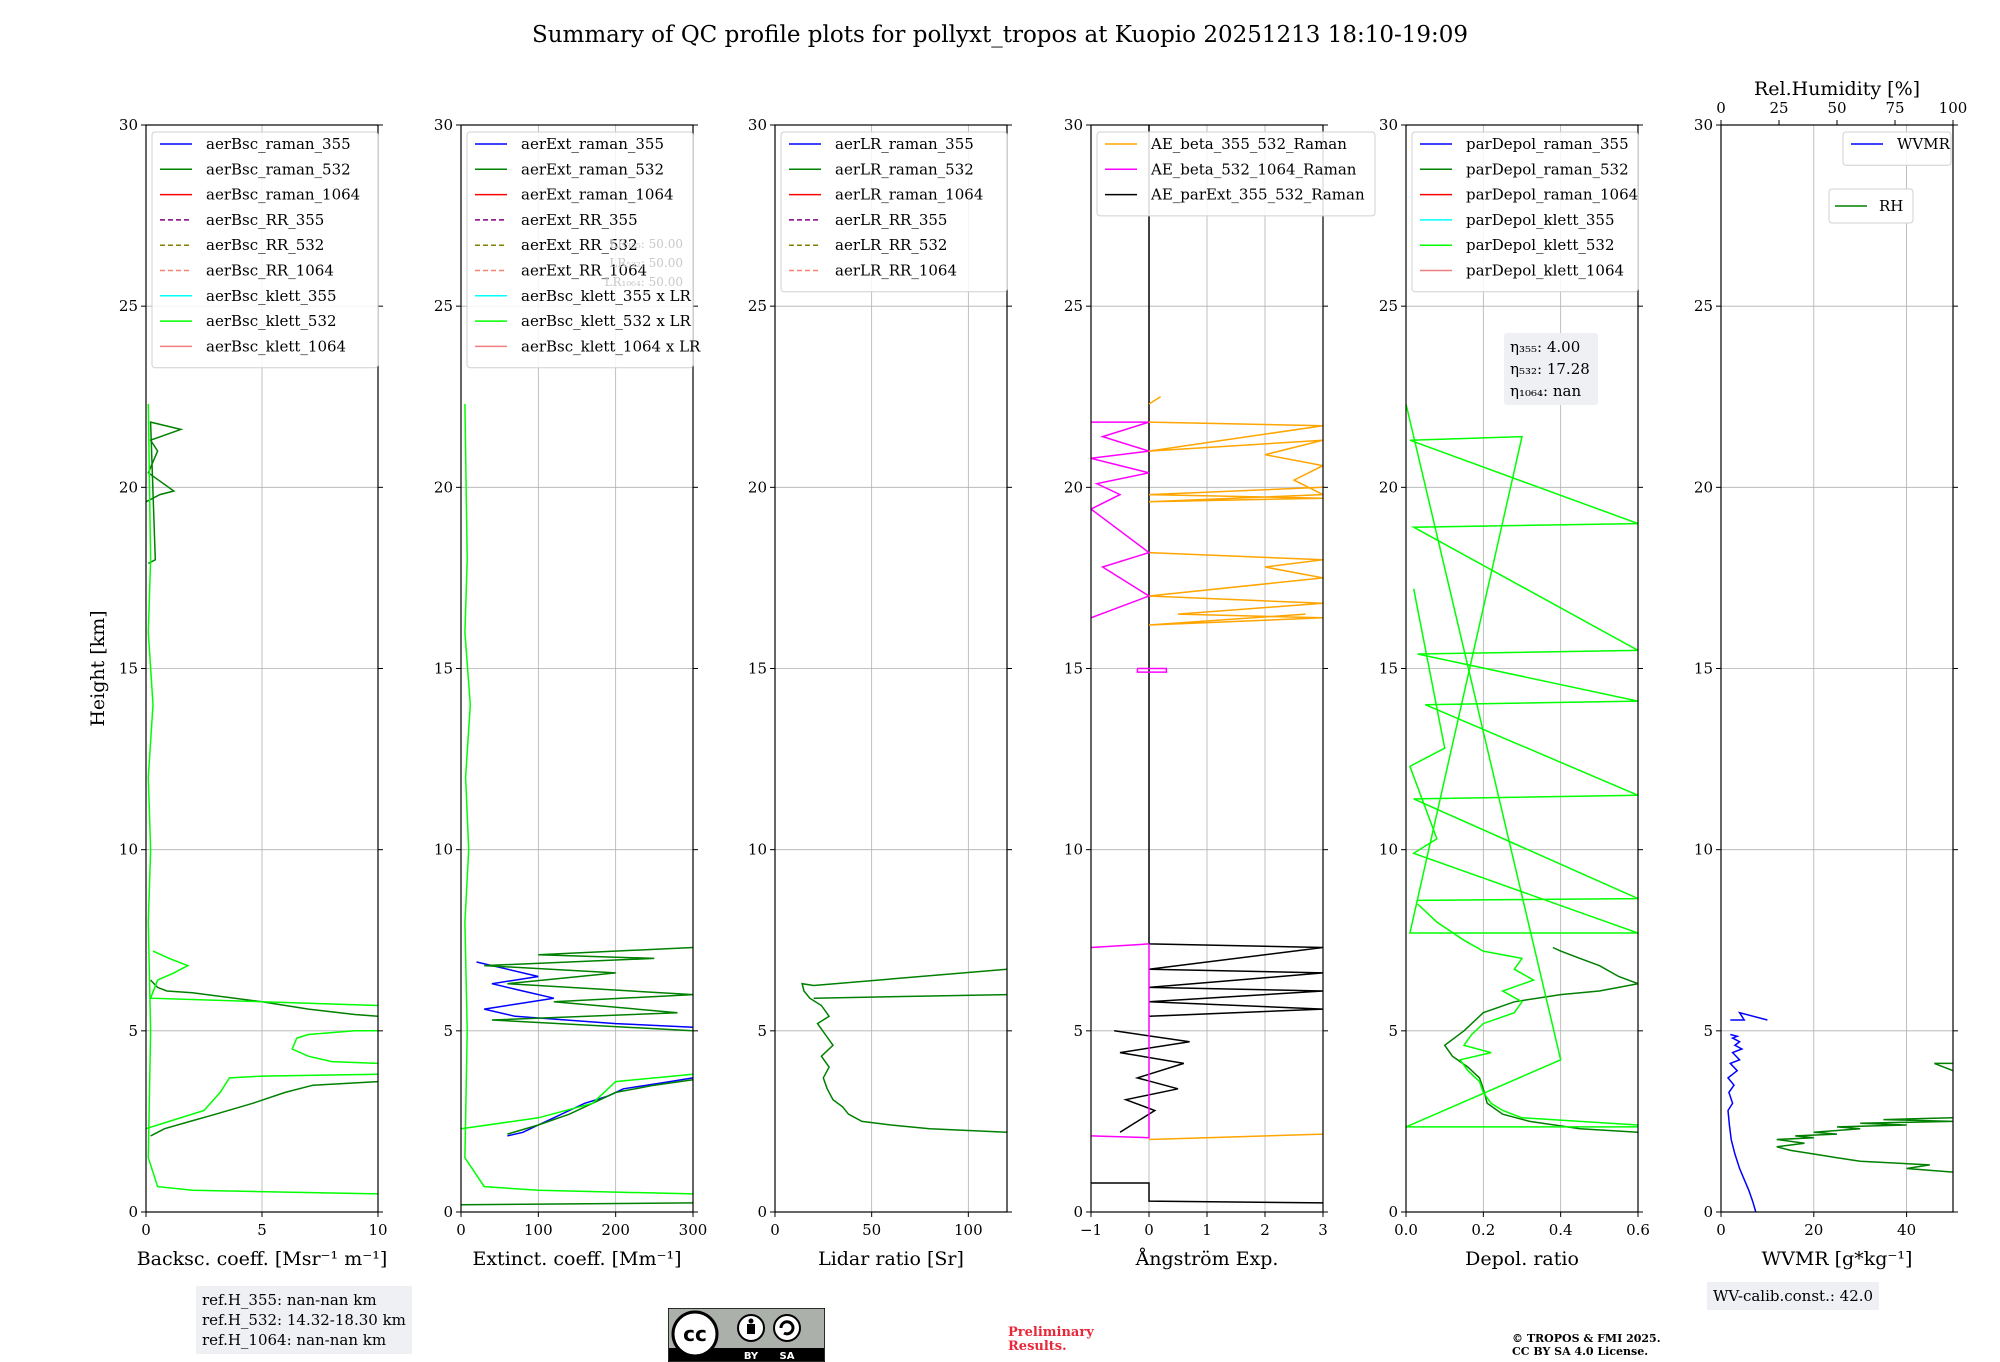 The image size is (2000, 1362). What do you see at coordinates (1924, 144) in the screenshot?
I see `legend-label: WVMR` at bounding box center [1924, 144].